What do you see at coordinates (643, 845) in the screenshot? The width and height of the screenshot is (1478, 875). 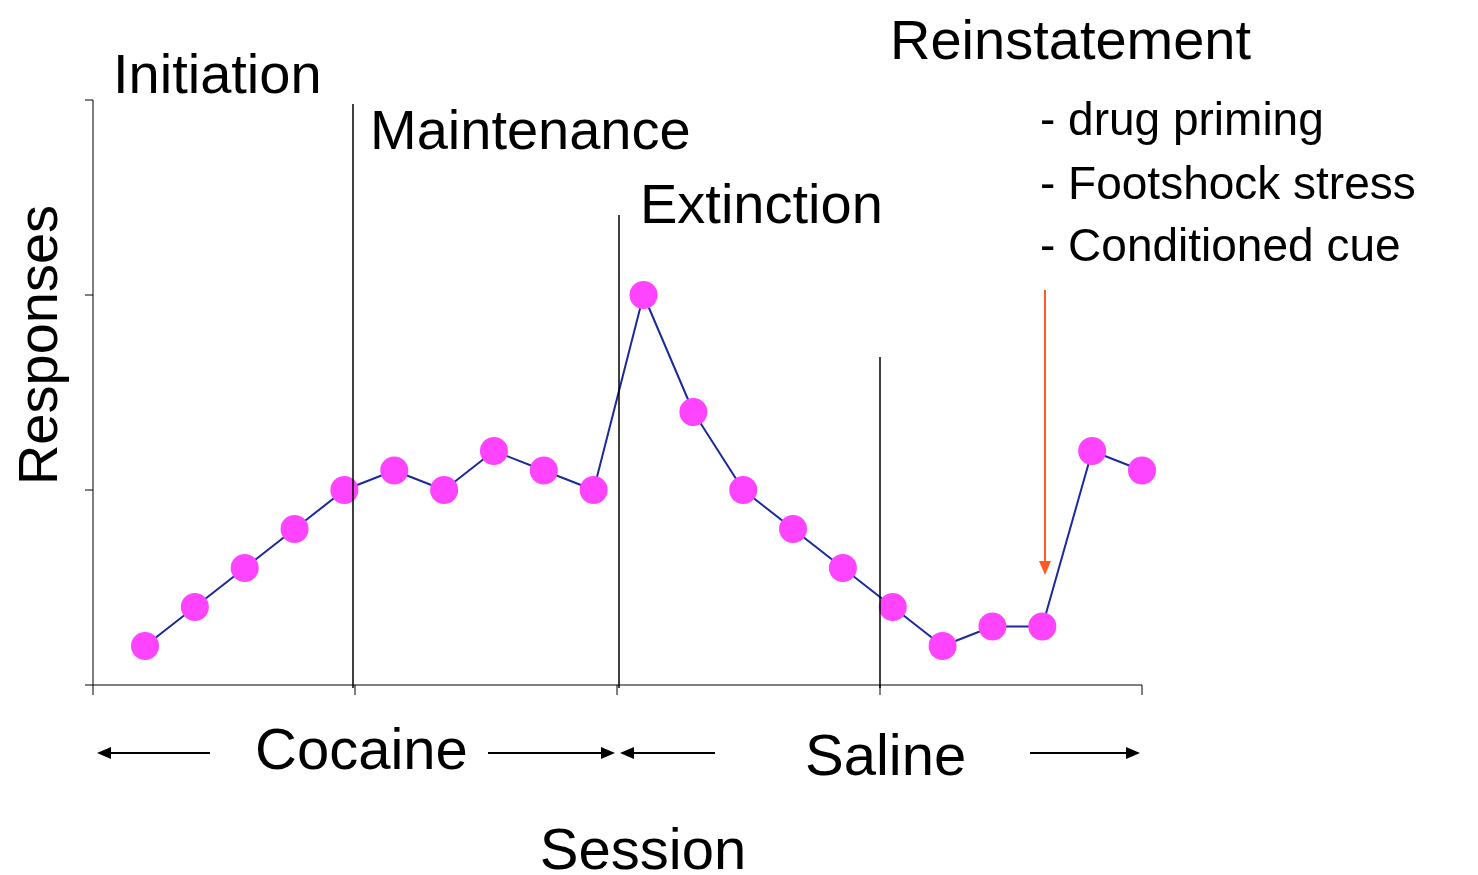 I see `x-axis-title: Session` at bounding box center [643, 845].